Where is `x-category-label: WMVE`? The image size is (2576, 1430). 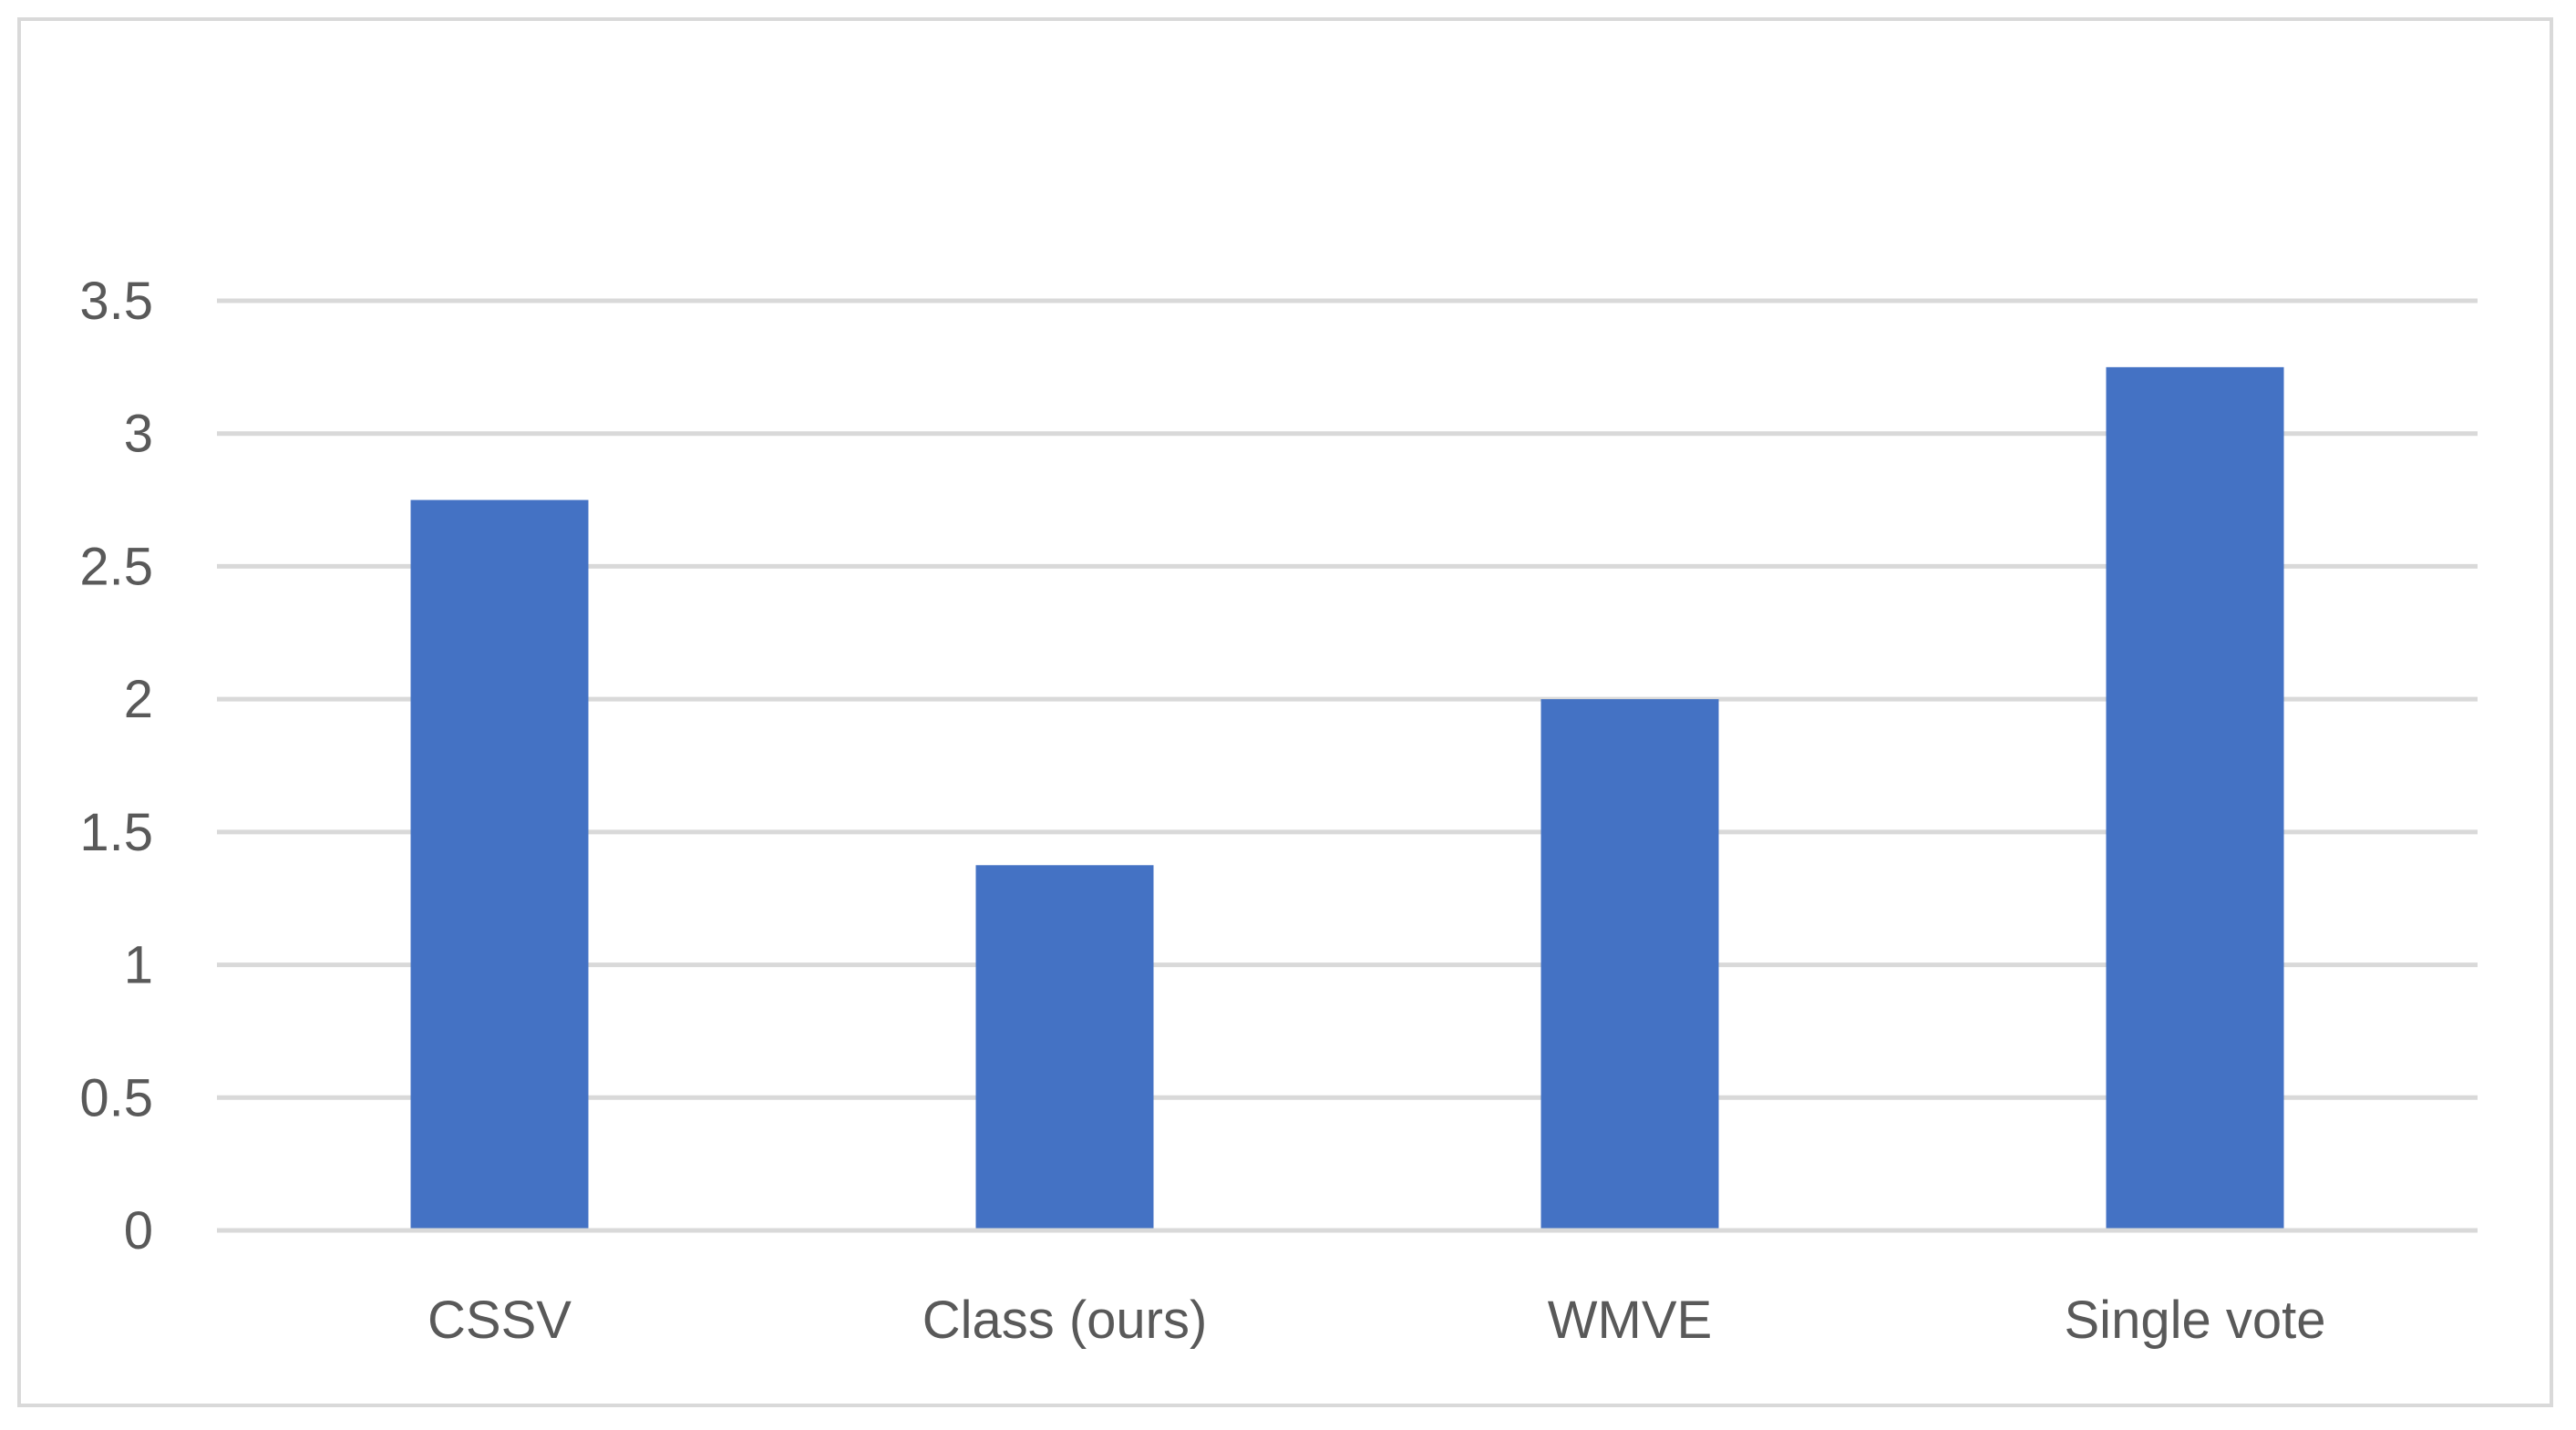
x-category-label: WMVE is located at coordinates (1630, 1320).